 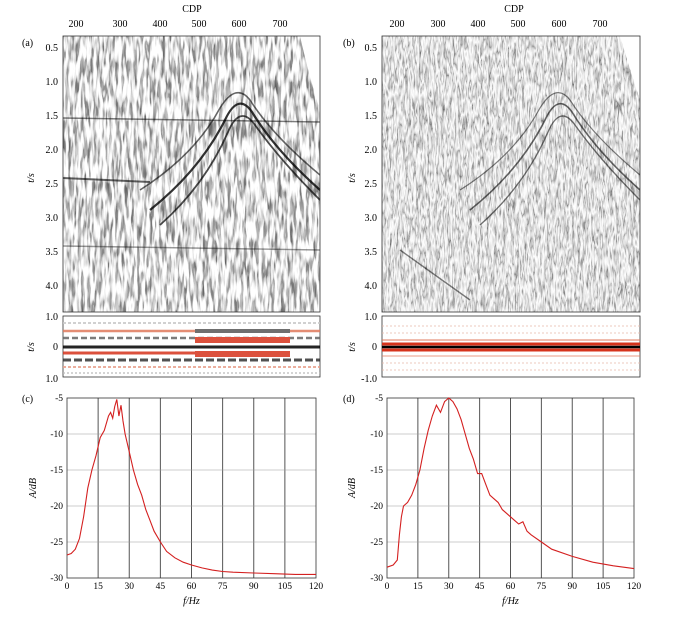 What do you see at coordinates (52, 167) in the screenshot?
I see `time-ticks-a: 0.5 1.0 1.5 2.0 2.5 3.0 3.5 4.0` at bounding box center [52, 167].